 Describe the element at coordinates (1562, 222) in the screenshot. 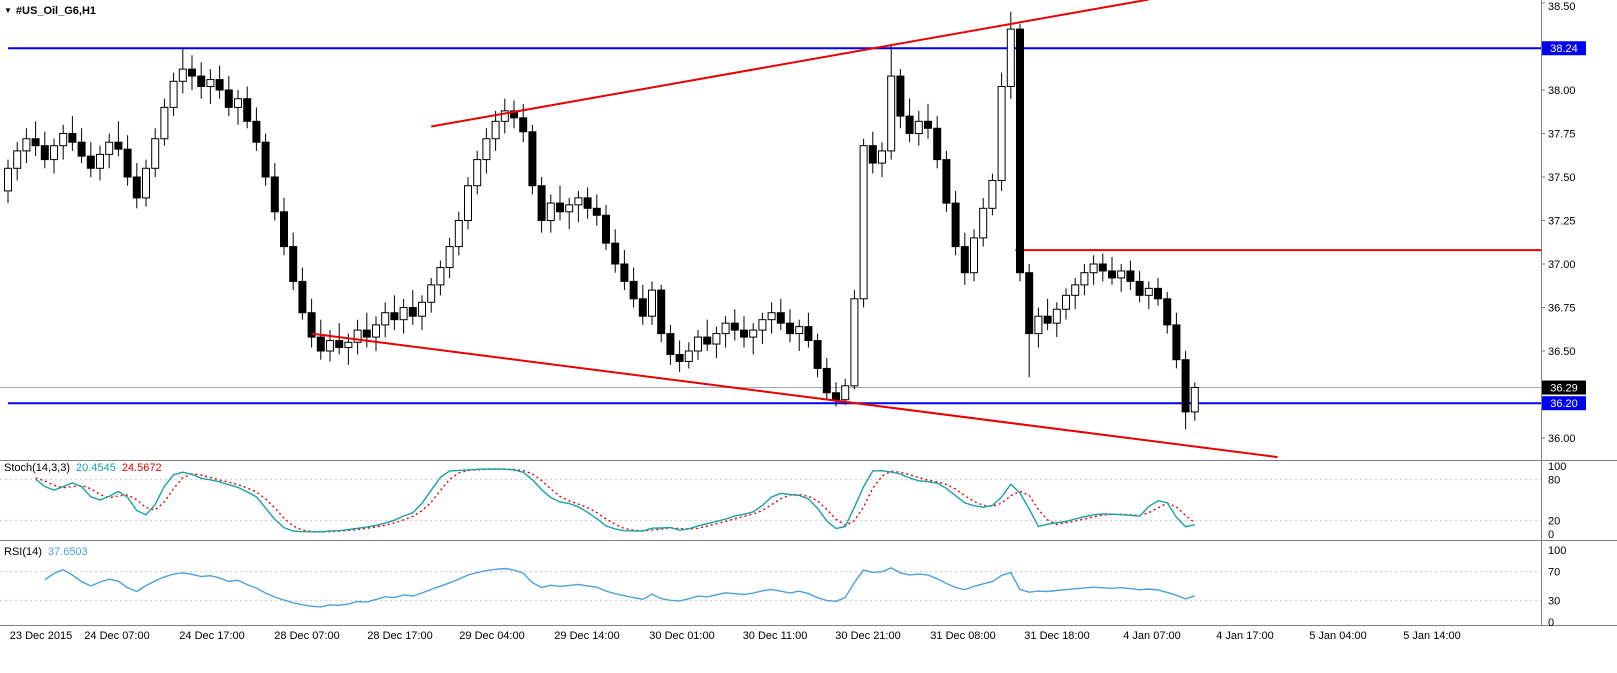

I see `price-tick-label: 37.25` at that location.